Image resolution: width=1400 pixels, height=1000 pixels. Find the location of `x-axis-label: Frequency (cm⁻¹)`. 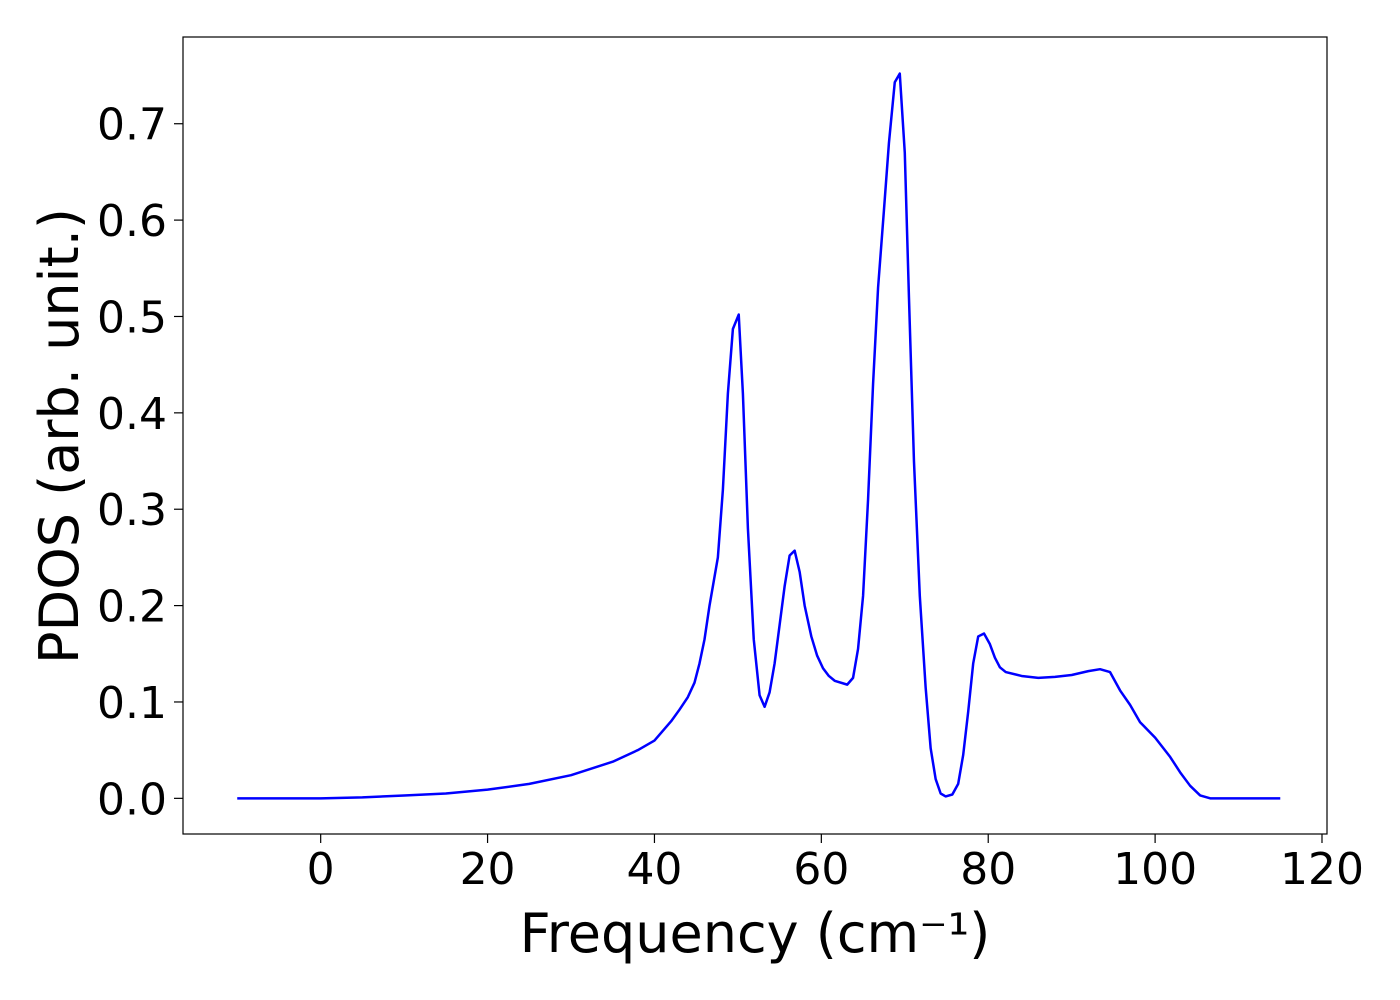

x-axis-label: Frequency (cm⁻¹) is located at coordinates (755, 933).